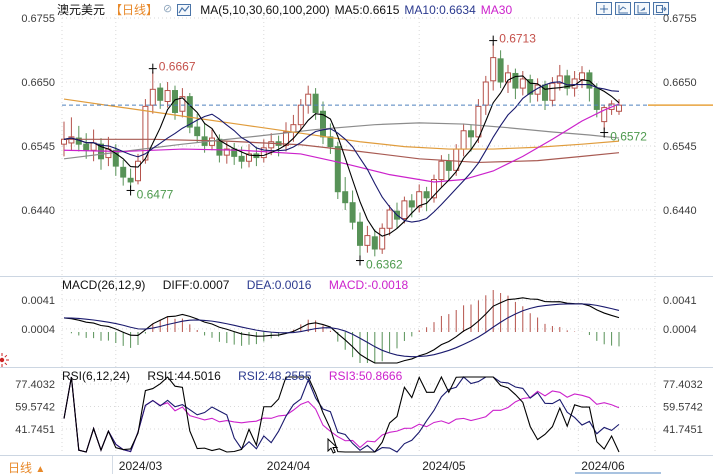 This screenshot has height=474, width=713. I want to click on price-axis-label-right: 0.6650, so click(680, 83).